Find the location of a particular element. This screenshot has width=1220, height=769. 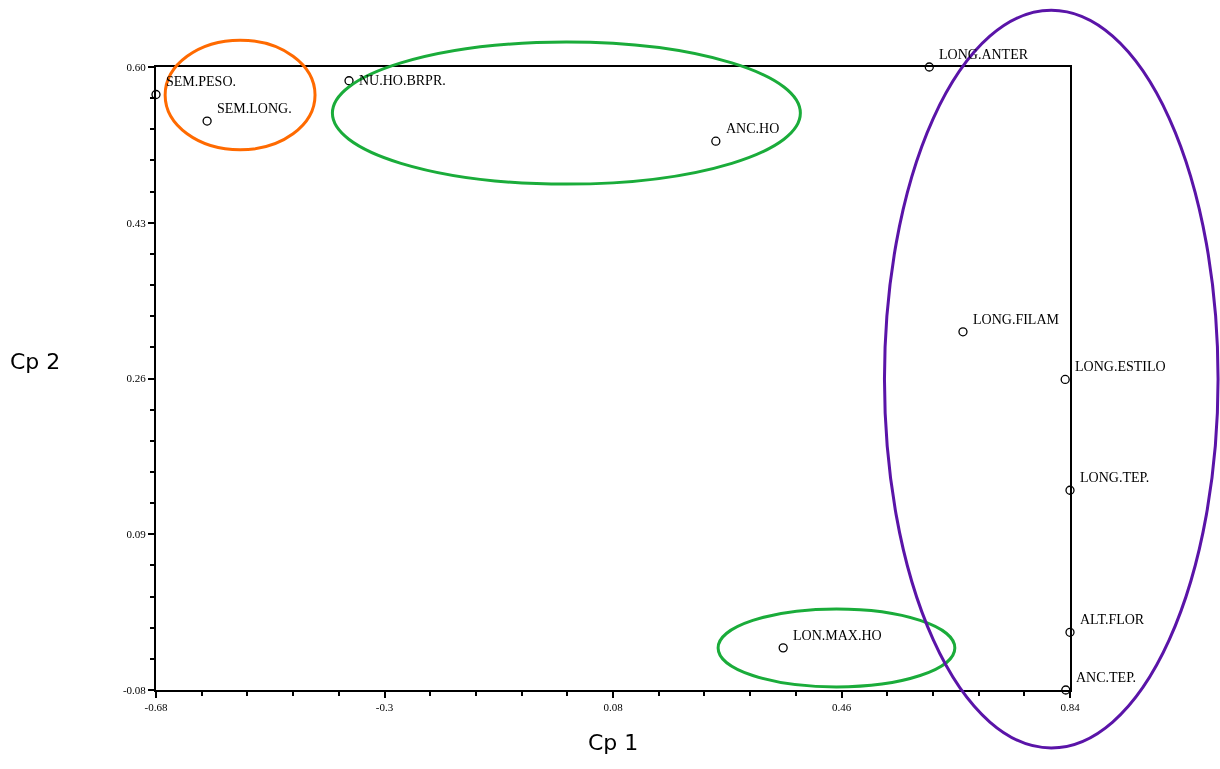

annotation: LON.MAX.HO is located at coordinates (837, 635).